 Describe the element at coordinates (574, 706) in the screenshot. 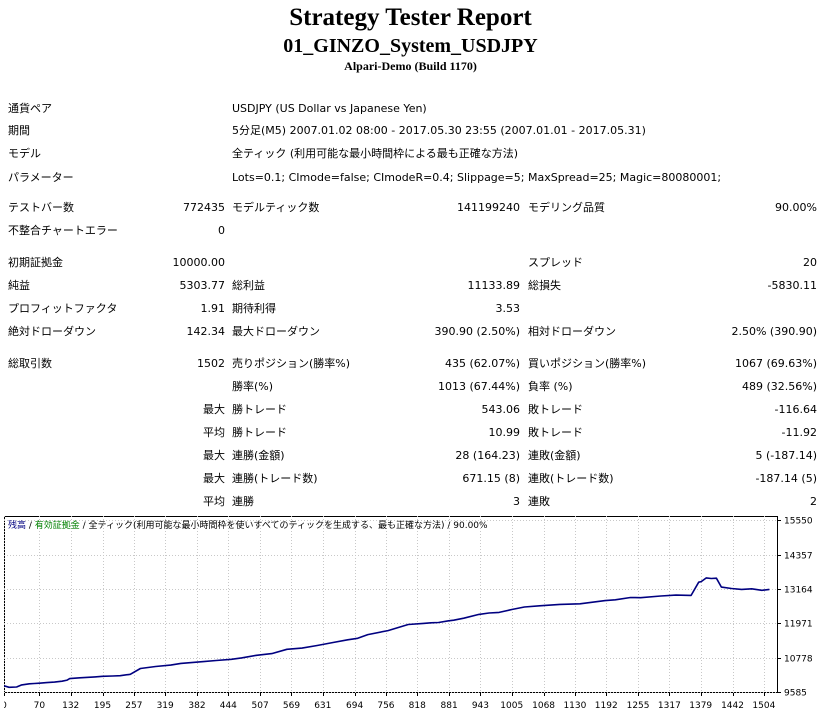

I see `x-tick-label: 1130` at that location.